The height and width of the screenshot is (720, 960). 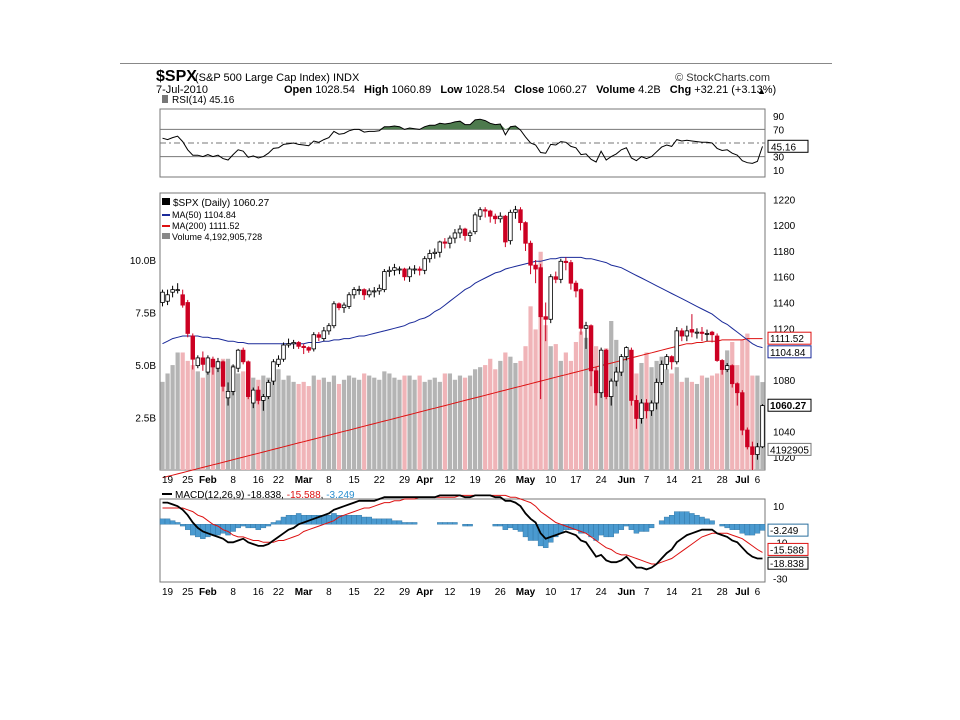 What do you see at coordinates (789, 405) in the screenshot?
I see `close-tag-box` at bounding box center [789, 405].